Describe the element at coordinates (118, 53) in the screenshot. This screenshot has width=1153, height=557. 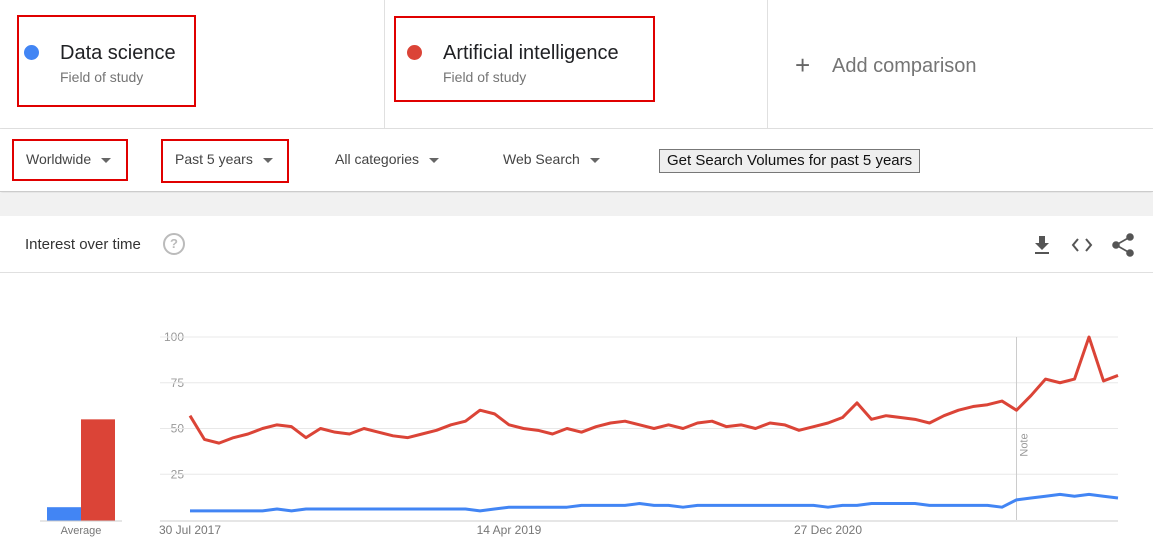
I see `comparison-term: Data science` at that location.